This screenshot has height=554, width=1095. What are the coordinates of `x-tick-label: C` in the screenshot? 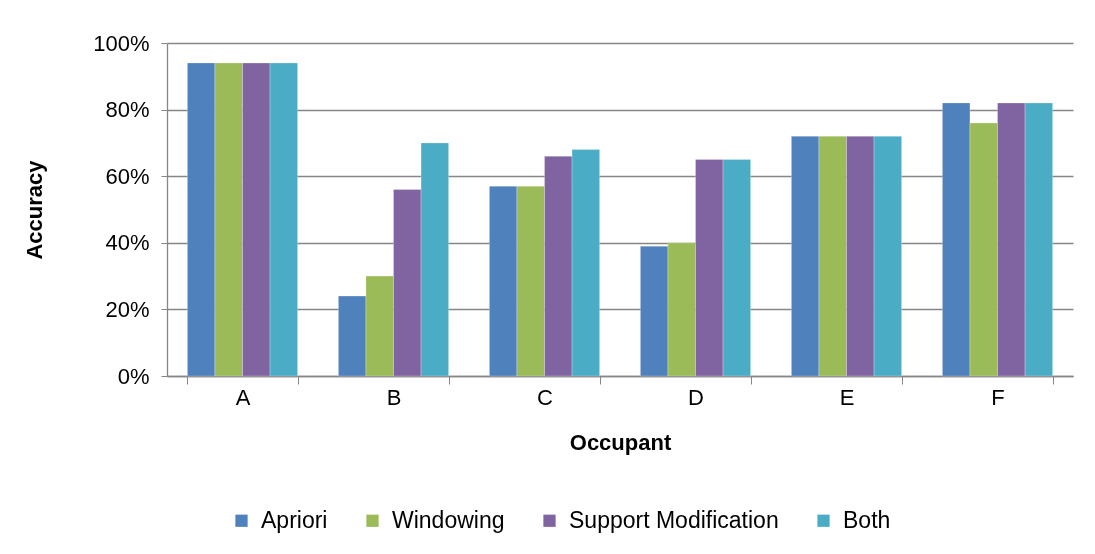 It's located at (545, 397).